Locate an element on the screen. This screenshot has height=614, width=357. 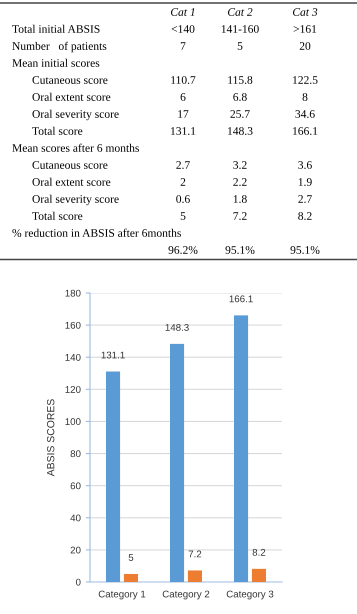
y-tick-label: 0 is located at coordinates (78, 582).